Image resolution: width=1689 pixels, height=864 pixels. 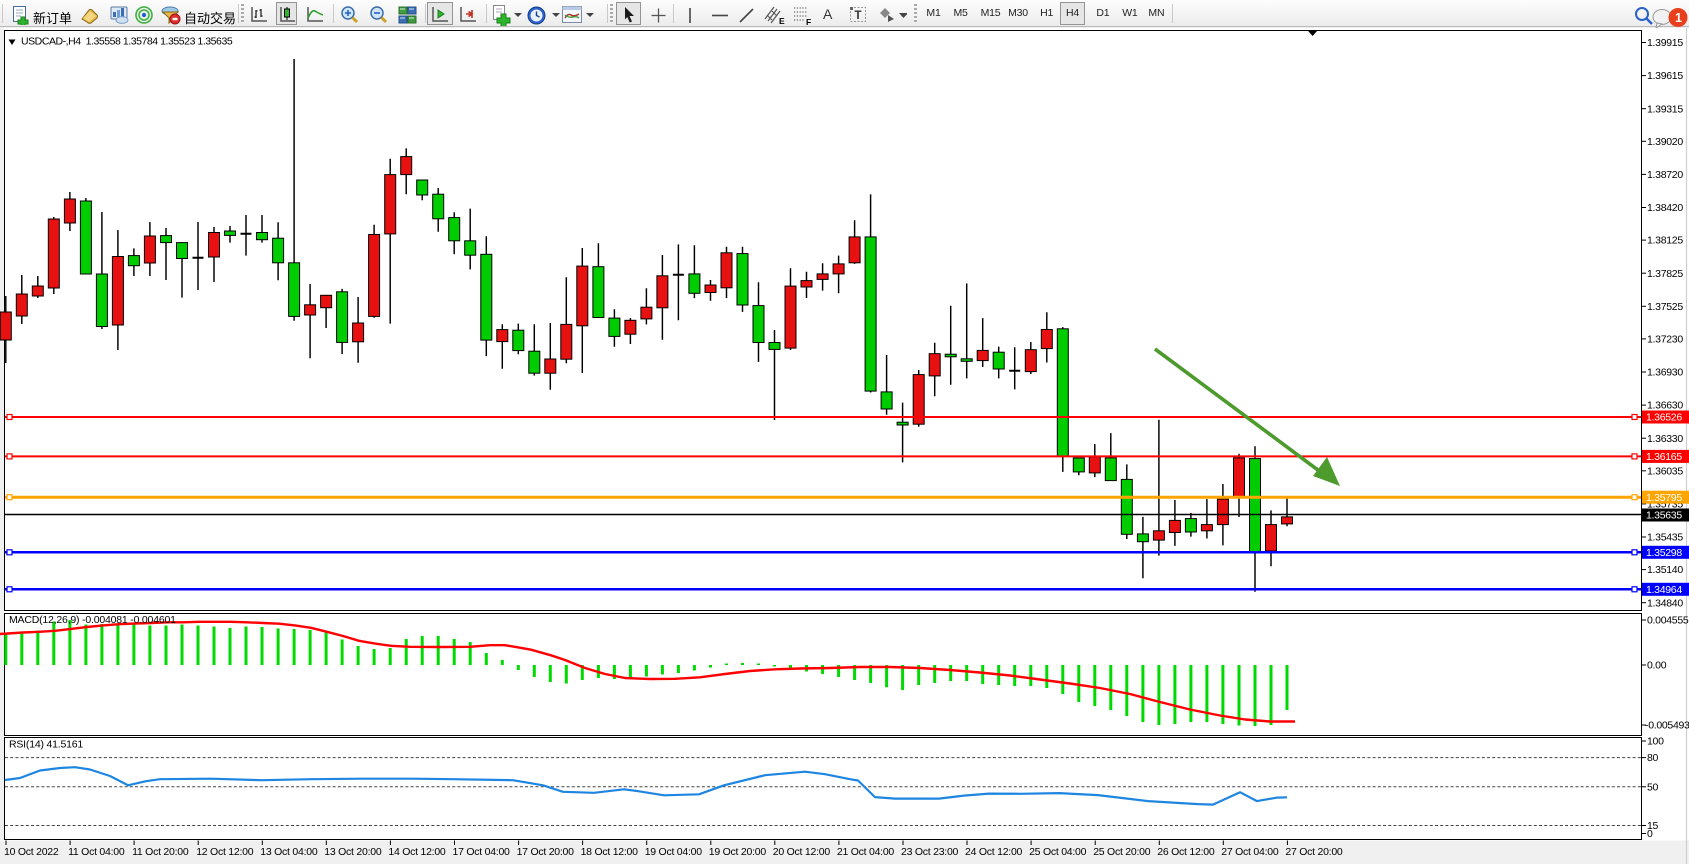 I want to click on svg-text: 50, so click(x=1653, y=787).